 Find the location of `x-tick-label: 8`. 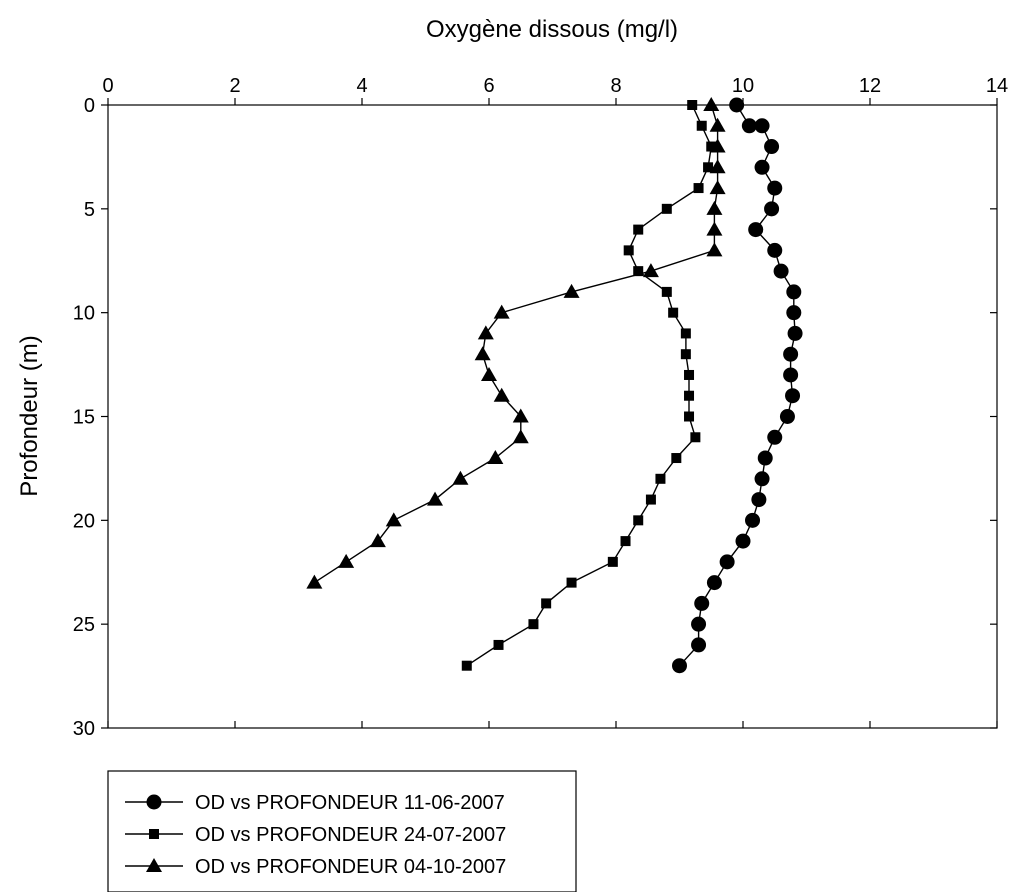

x-tick-label: 8 is located at coordinates (615, 86).